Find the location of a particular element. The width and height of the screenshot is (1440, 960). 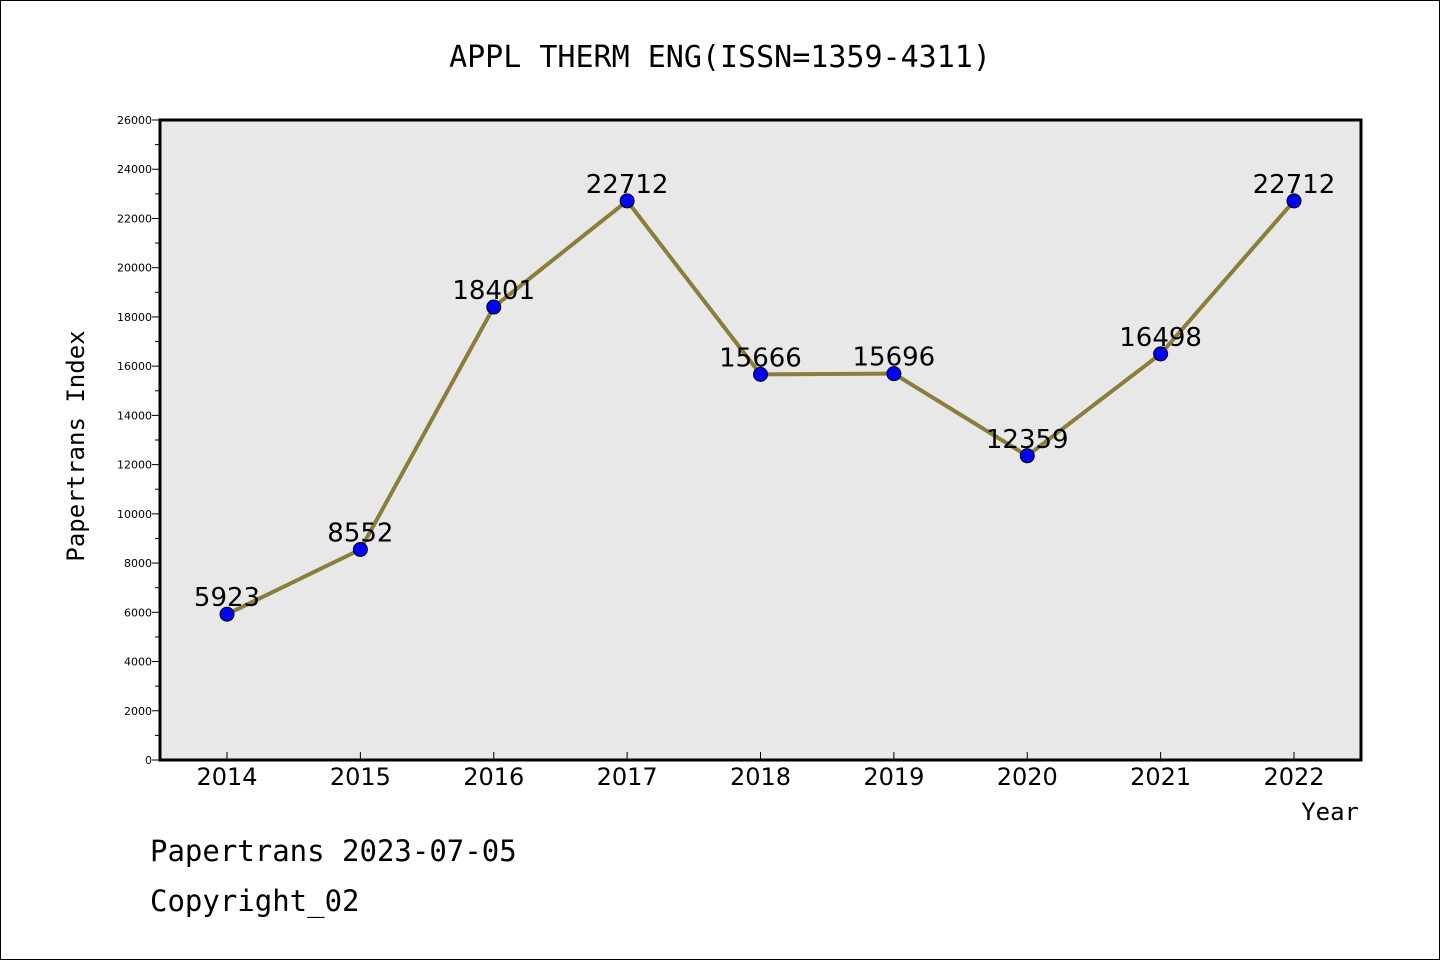

data-label: 5923 is located at coordinates (227, 598).